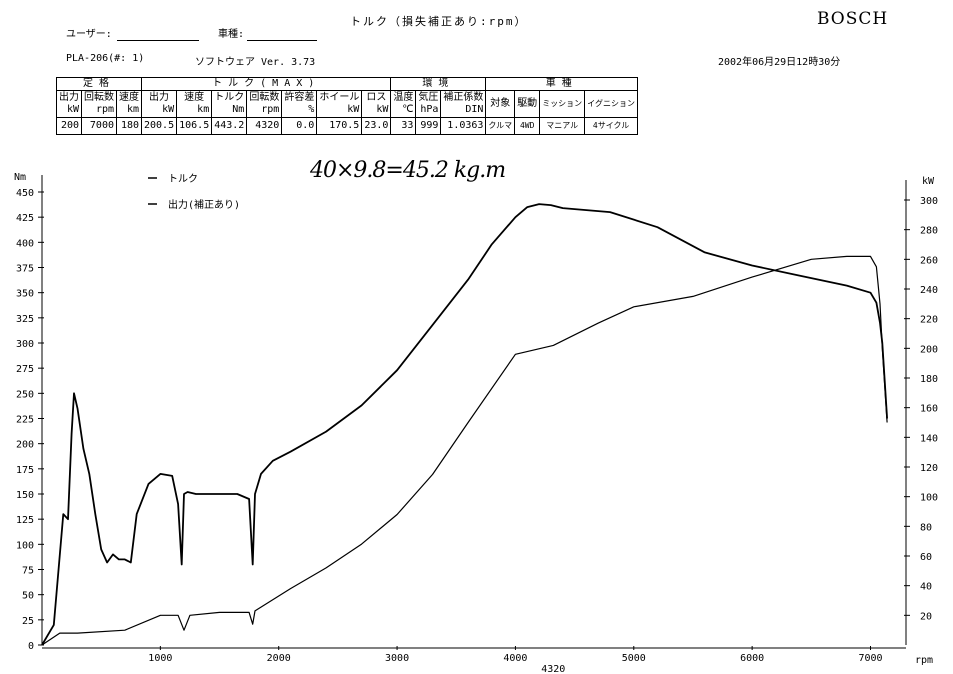 This screenshot has width=953, height=674. What do you see at coordinates (25, 420) in the screenshot?
I see `left-tick-label: 225` at bounding box center [25, 420].